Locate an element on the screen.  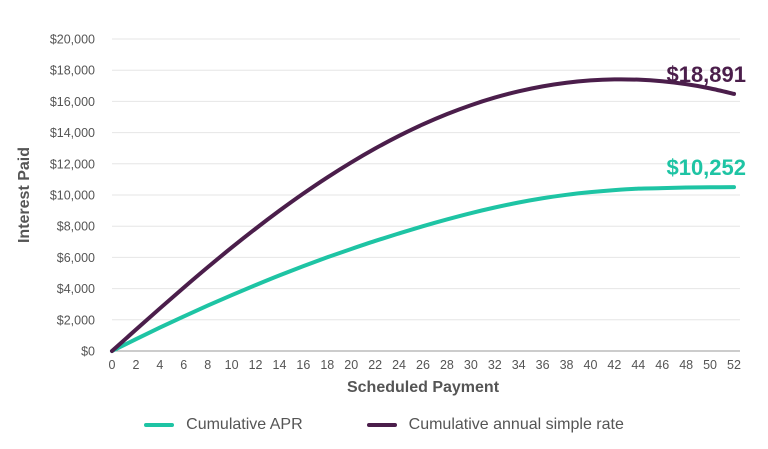
y-tick-label: $0 is located at coordinates (88, 352).